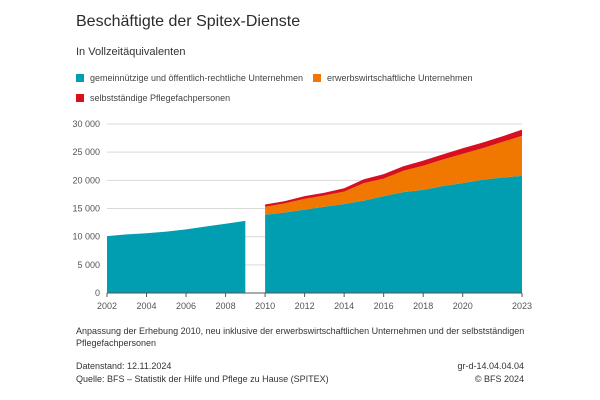 The image size is (600, 400). What do you see at coordinates (188, 21) in the screenshot?
I see `chart-title: Beschäftigte der Spitex-Dienste` at bounding box center [188, 21].